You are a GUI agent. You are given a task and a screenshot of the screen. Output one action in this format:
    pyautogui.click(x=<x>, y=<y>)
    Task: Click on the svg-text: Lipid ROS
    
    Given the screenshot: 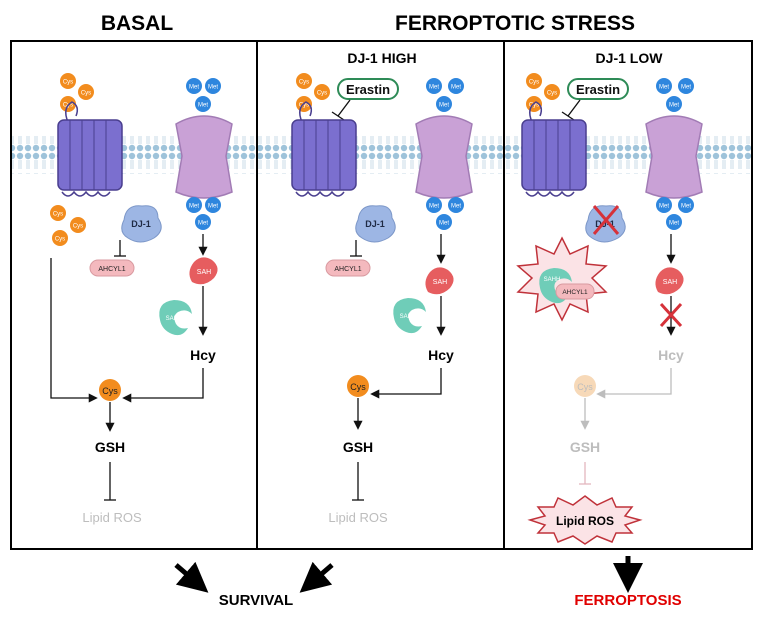 What is the action you would take?
    pyautogui.click(x=585, y=521)
    